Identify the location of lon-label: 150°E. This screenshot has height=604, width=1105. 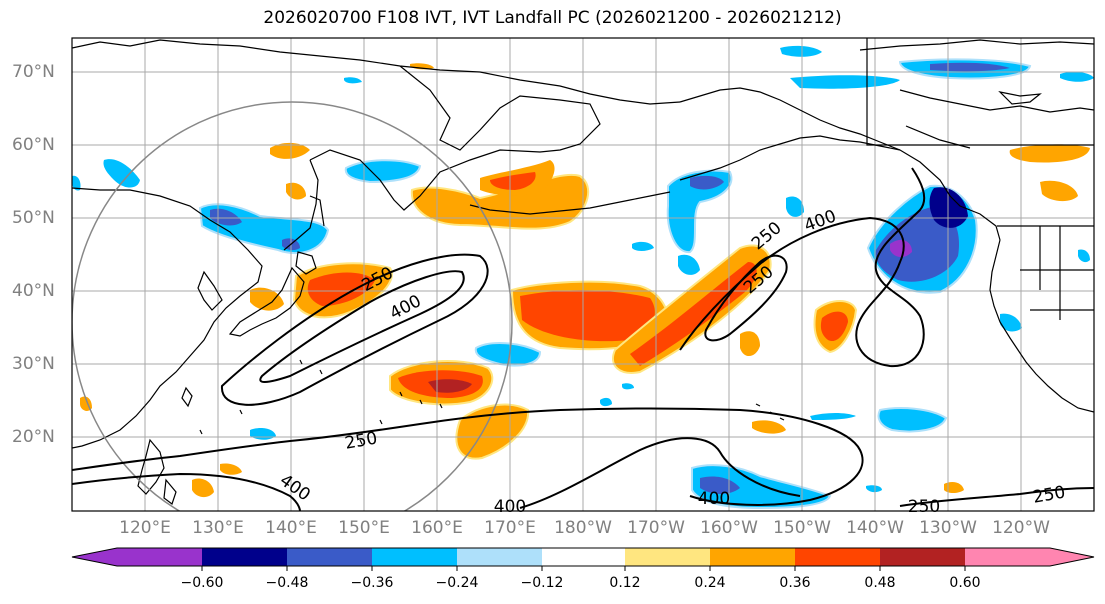
(364, 528).